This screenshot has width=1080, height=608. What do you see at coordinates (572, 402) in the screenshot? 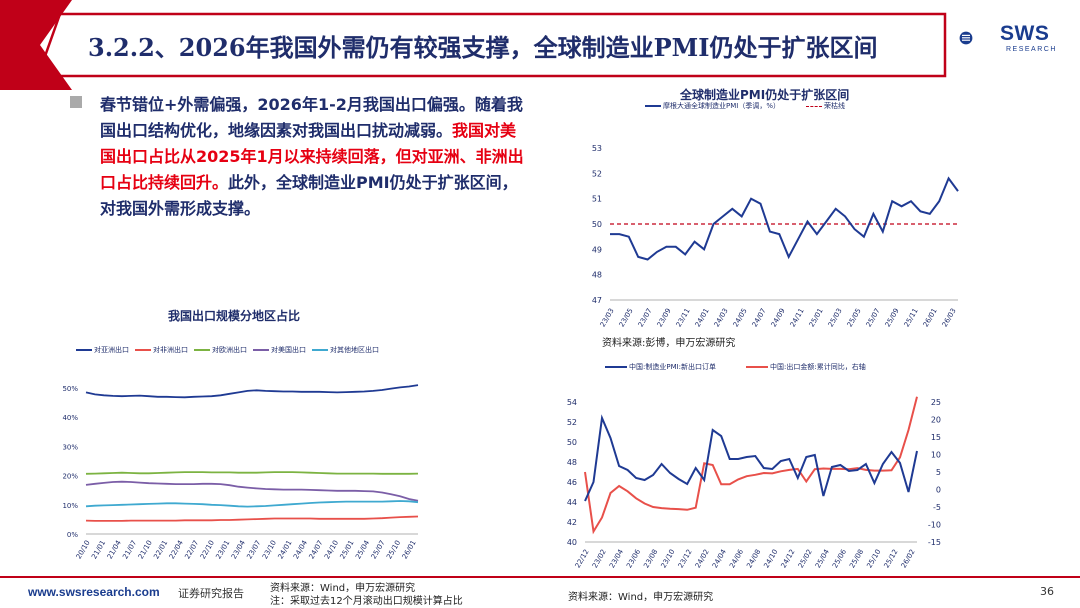
I see `orders-ytick-left: 54` at bounding box center [572, 402].